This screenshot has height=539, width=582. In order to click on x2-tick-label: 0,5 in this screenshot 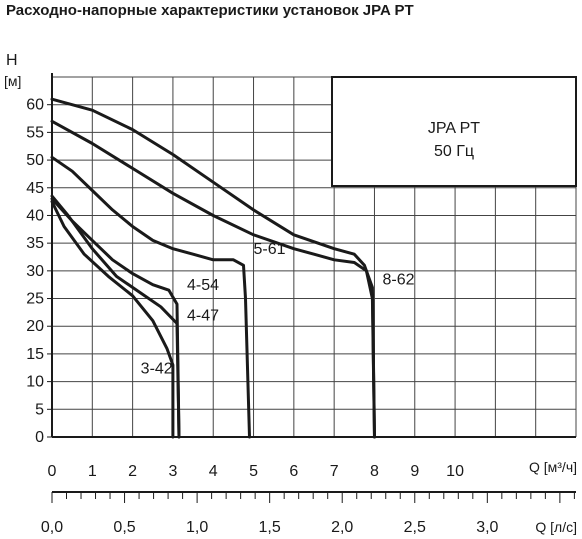, I will do `click(124, 527)`.